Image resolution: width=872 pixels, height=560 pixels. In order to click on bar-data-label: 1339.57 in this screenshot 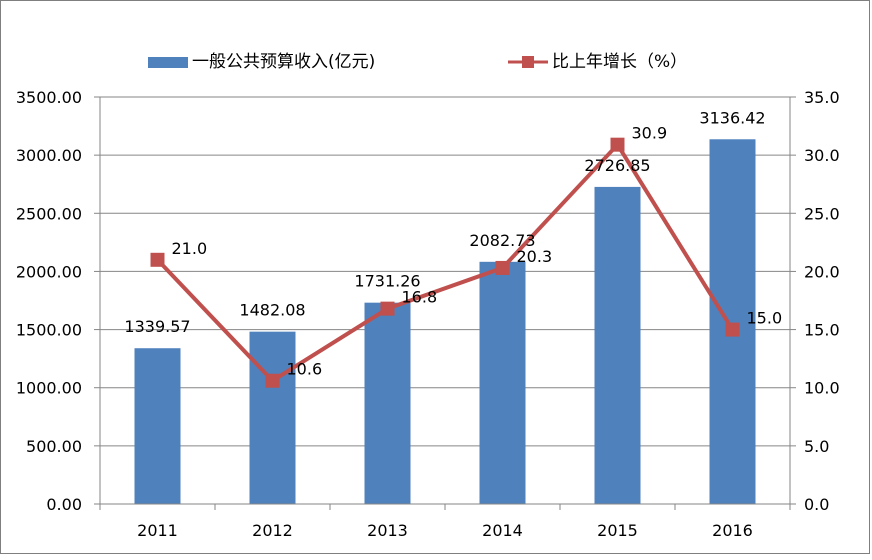, I will do `click(157, 326)`.